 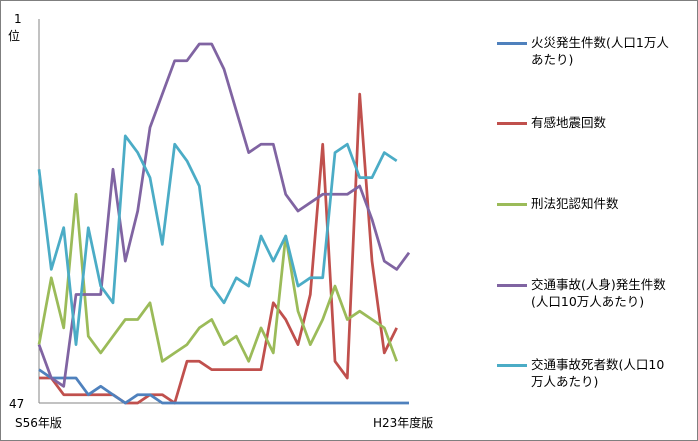 I want to click on x-tick-label-end: H23年度版, so click(x=403, y=422).